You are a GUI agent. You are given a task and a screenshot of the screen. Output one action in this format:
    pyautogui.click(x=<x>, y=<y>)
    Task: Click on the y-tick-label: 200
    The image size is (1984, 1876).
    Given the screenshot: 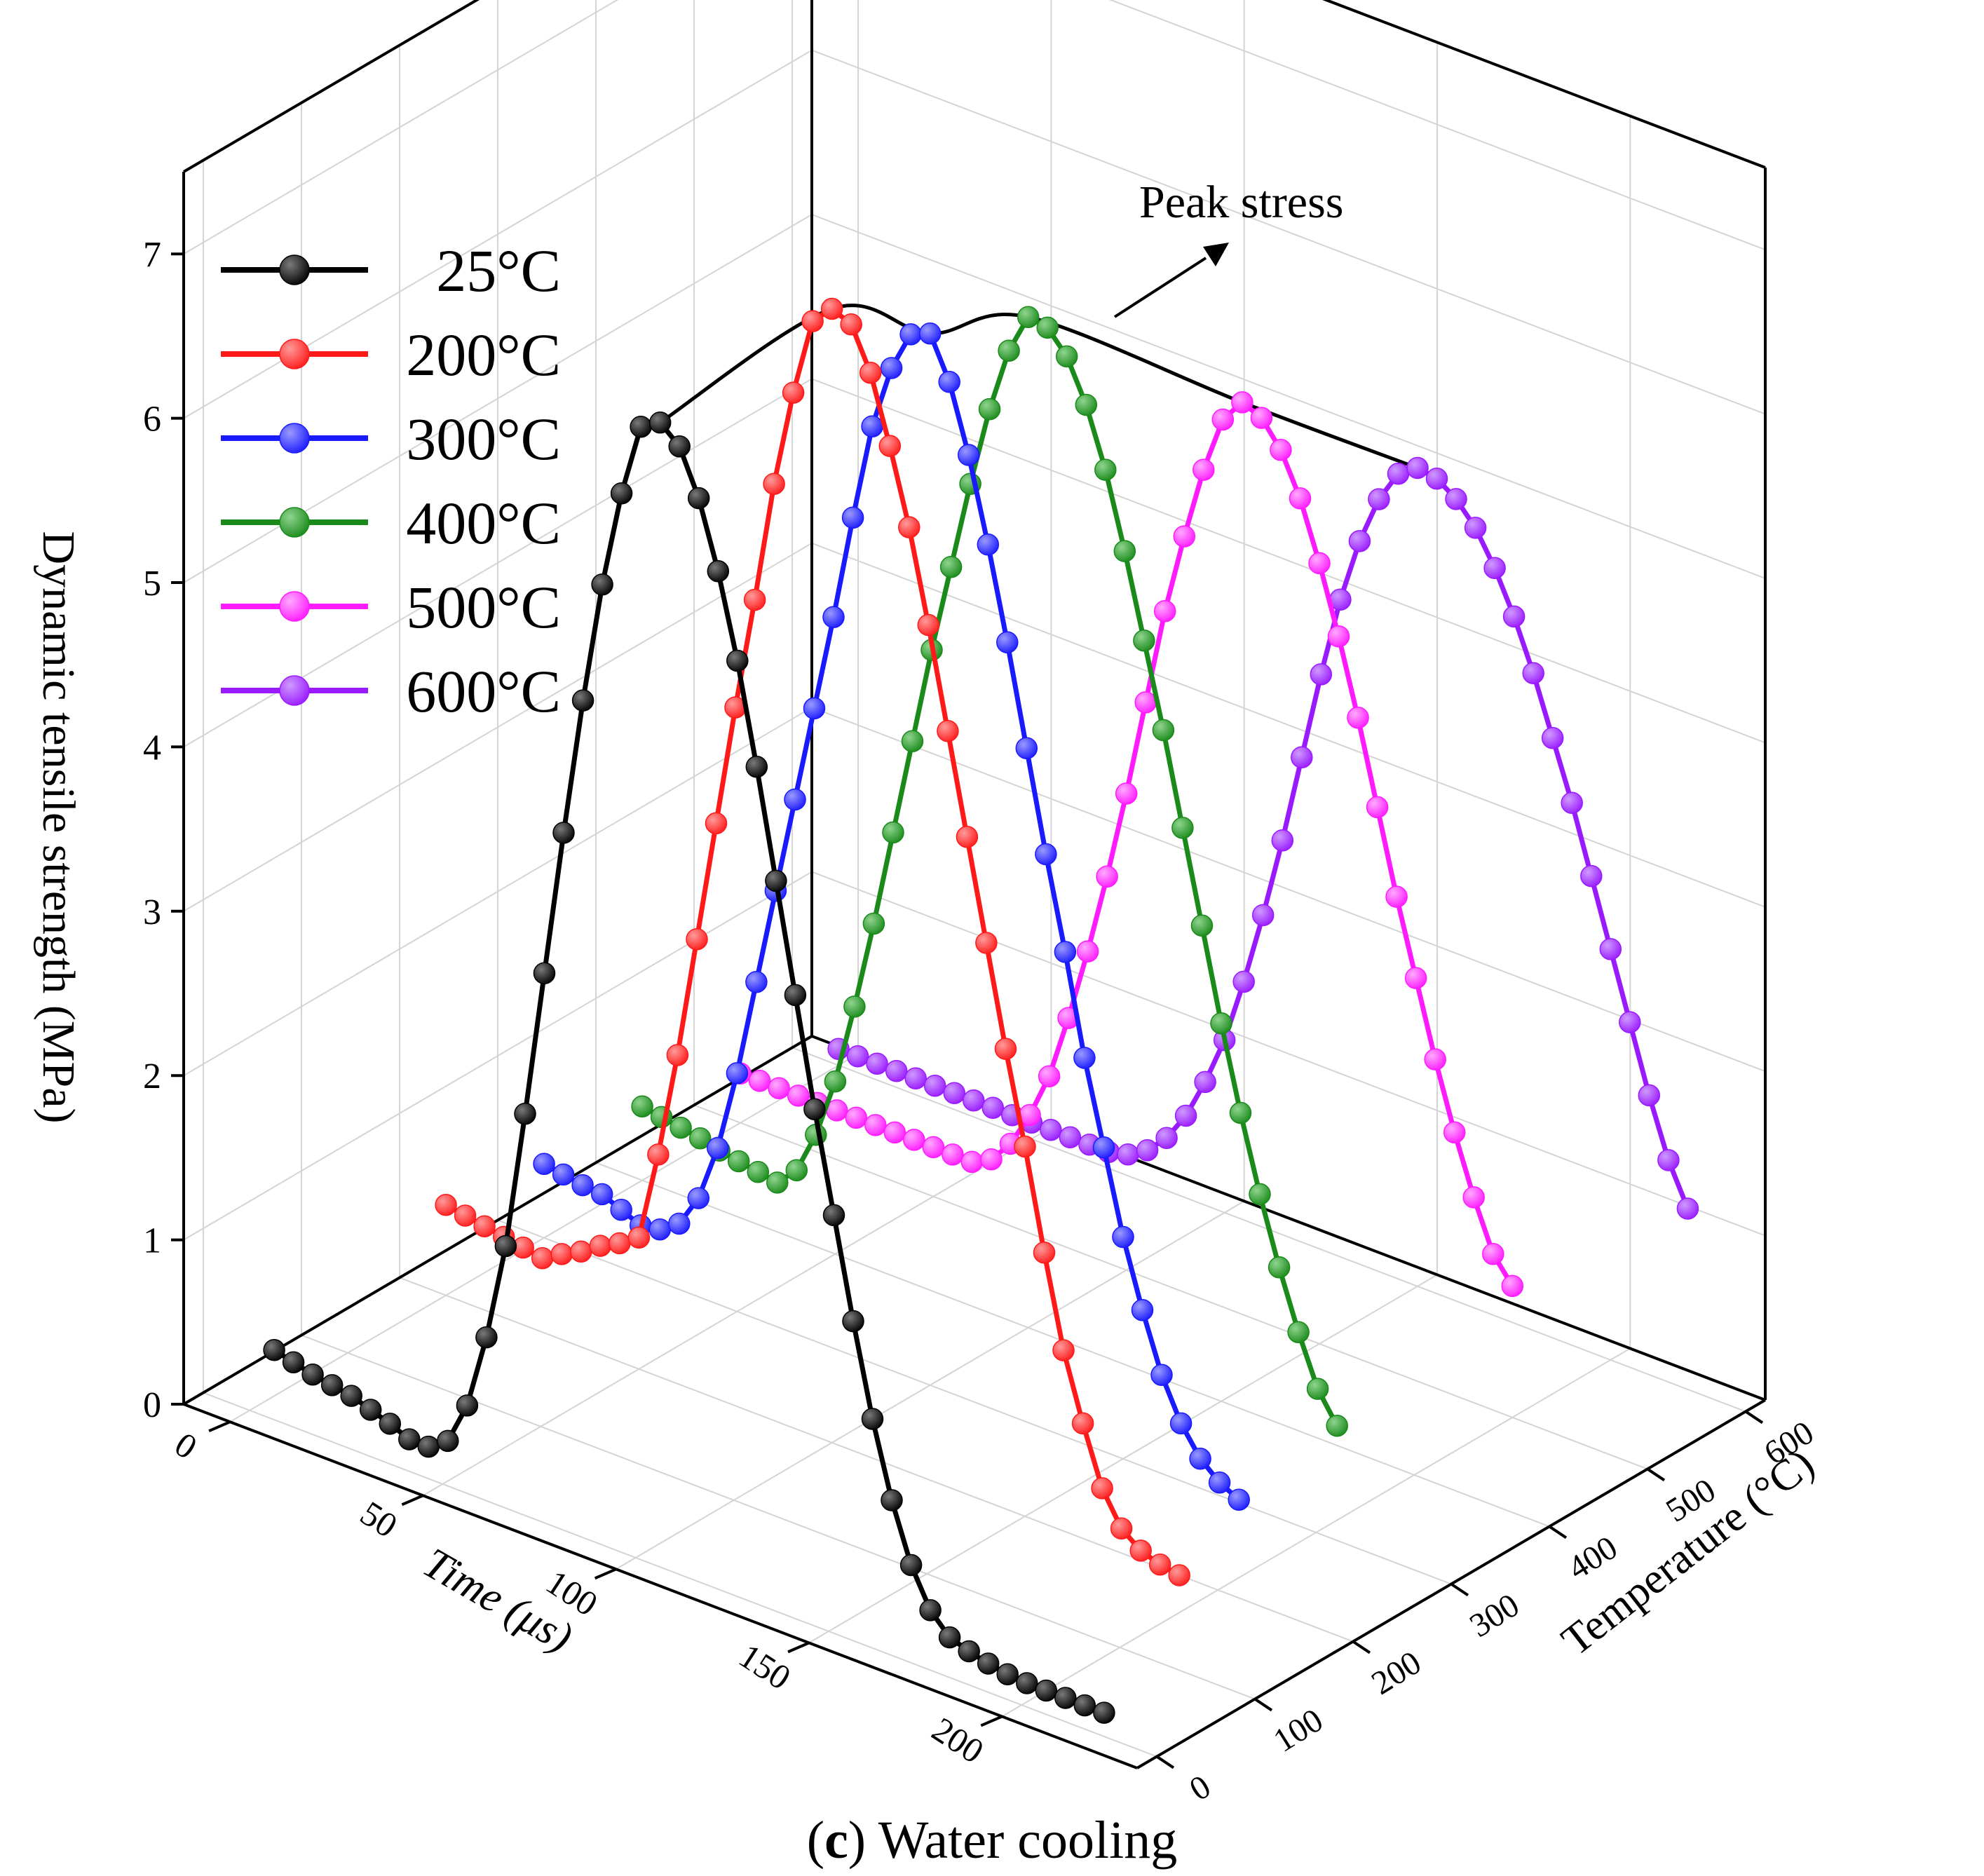 What is the action you would take?
    pyautogui.click(x=1396, y=1673)
    